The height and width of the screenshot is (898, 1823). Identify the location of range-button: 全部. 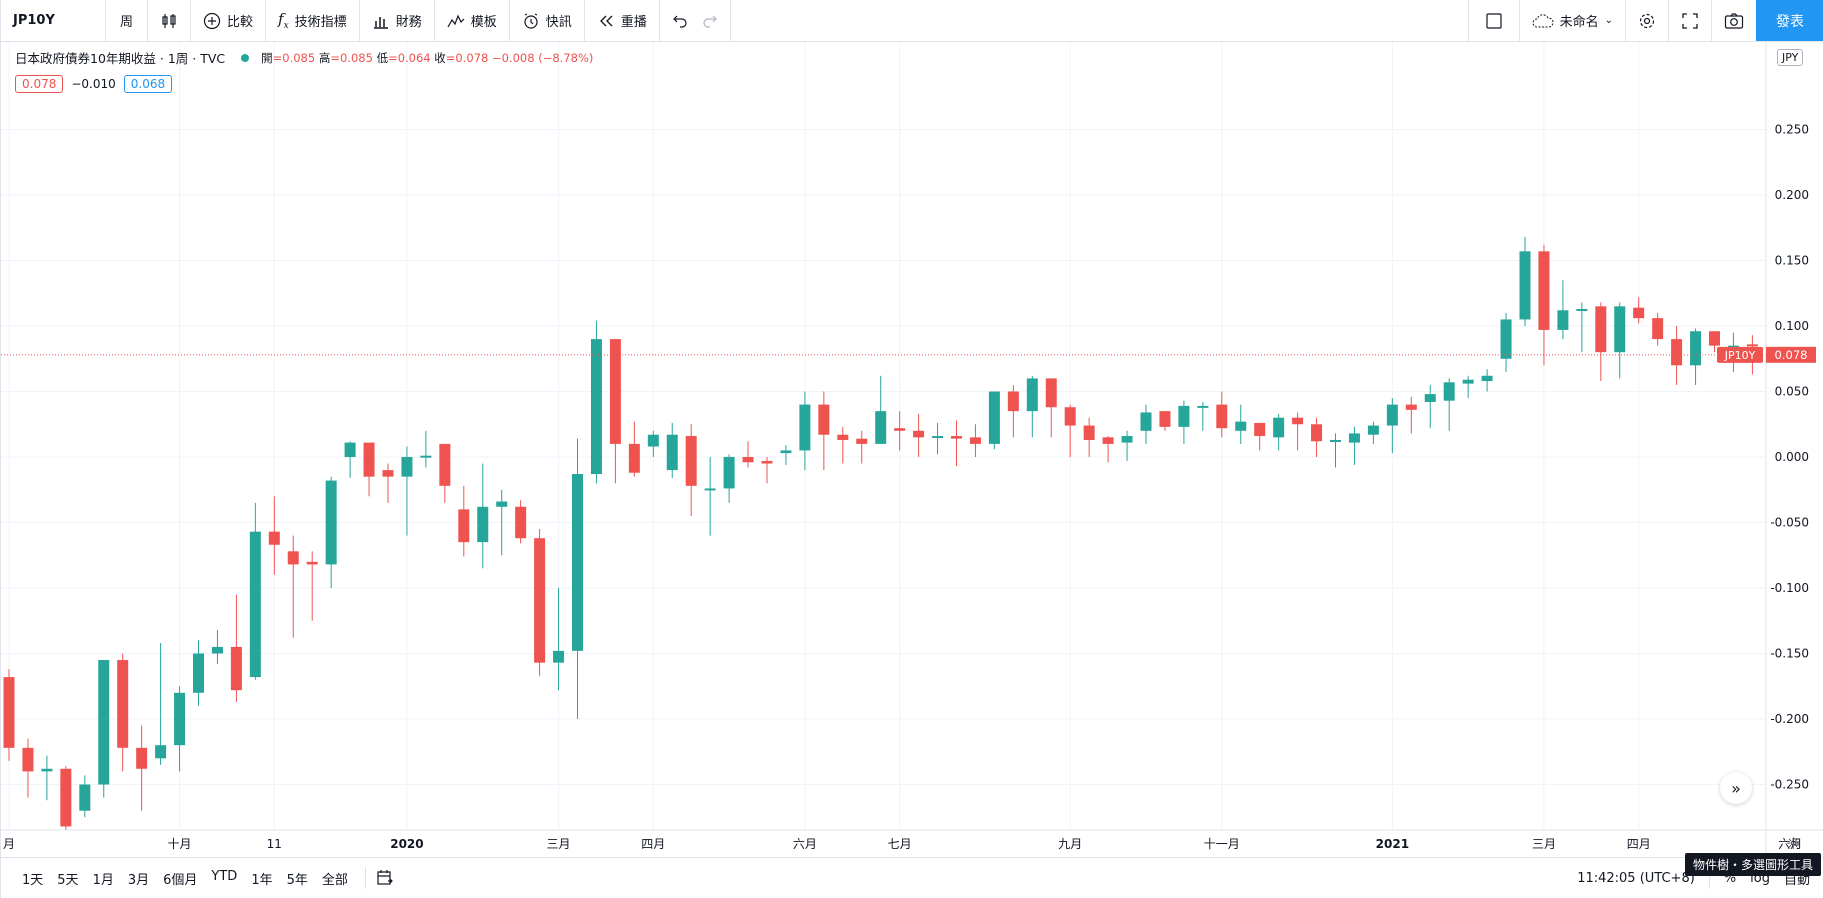
(334, 880).